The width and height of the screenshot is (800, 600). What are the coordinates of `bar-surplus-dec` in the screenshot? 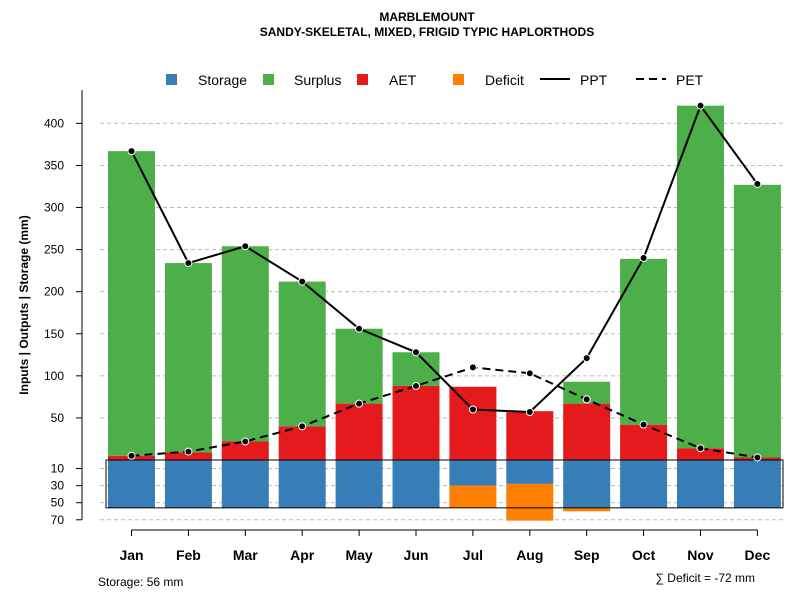 It's located at (757, 321).